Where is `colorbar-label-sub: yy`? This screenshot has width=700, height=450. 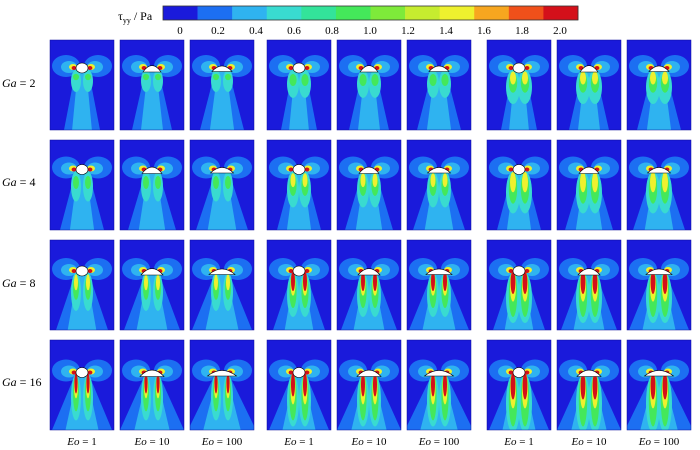
colorbar-label-sub: yy is located at coordinates (127, 20).